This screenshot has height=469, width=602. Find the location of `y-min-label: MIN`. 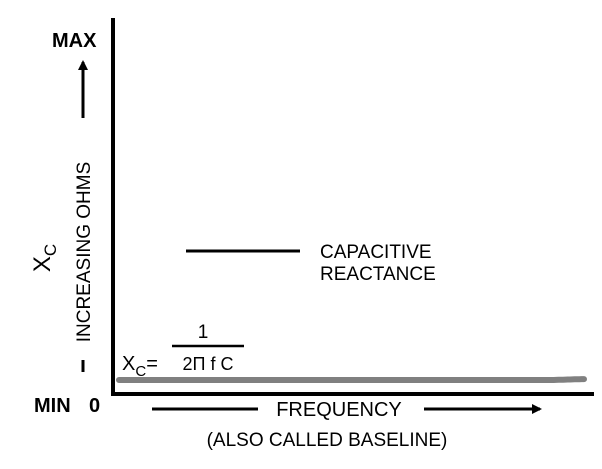

y-min-label: MIN is located at coordinates (52, 406).